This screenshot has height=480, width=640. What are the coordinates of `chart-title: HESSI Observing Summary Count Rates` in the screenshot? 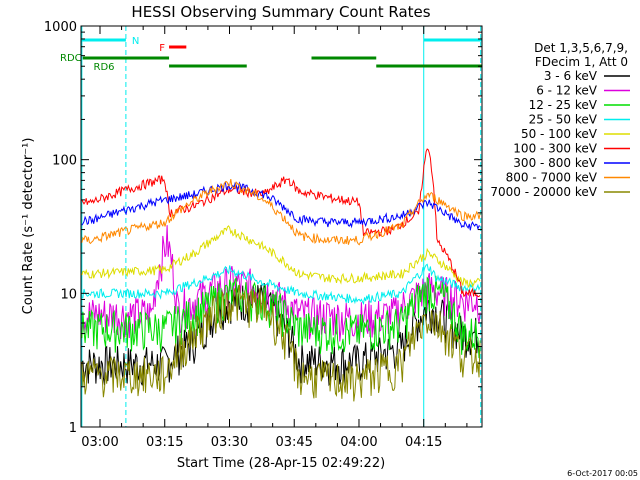 It's located at (280, 12).